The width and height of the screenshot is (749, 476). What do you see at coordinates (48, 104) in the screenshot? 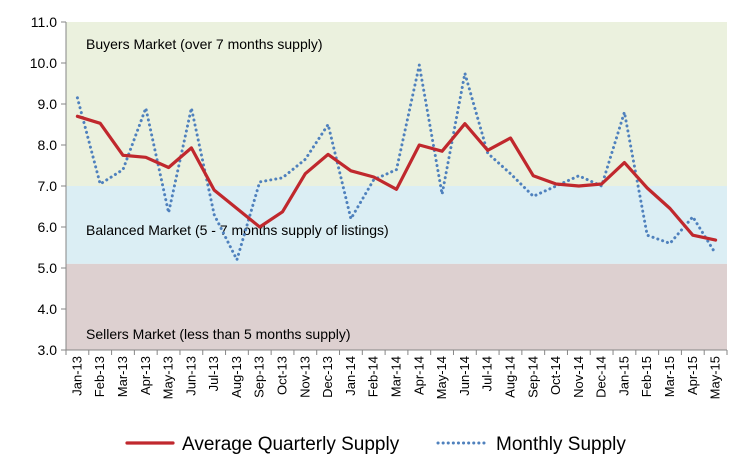
I see `y-tick-label: 9.0` at bounding box center [48, 104].